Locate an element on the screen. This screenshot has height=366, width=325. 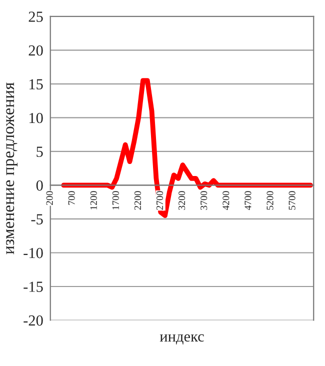
y-tick-label: 15 is located at coordinates (36, 84).